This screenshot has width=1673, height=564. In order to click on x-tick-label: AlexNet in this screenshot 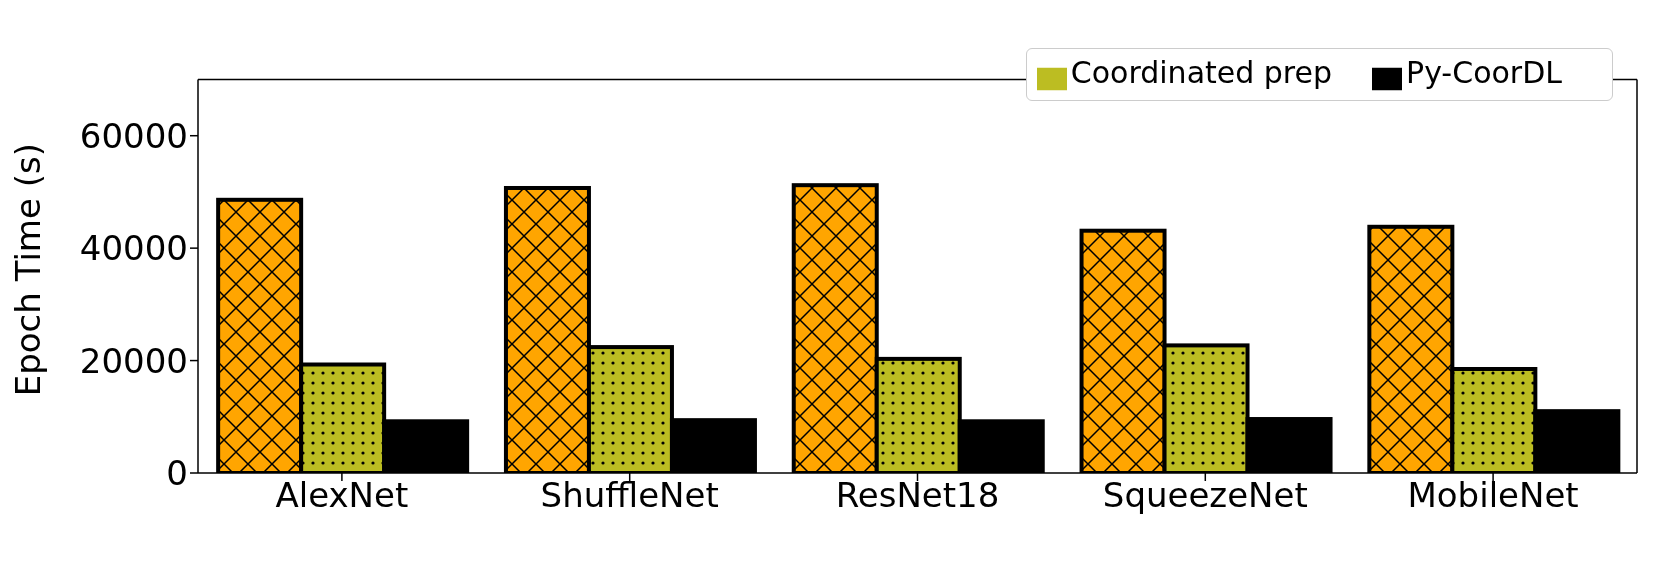, I will do `click(342, 495)`.